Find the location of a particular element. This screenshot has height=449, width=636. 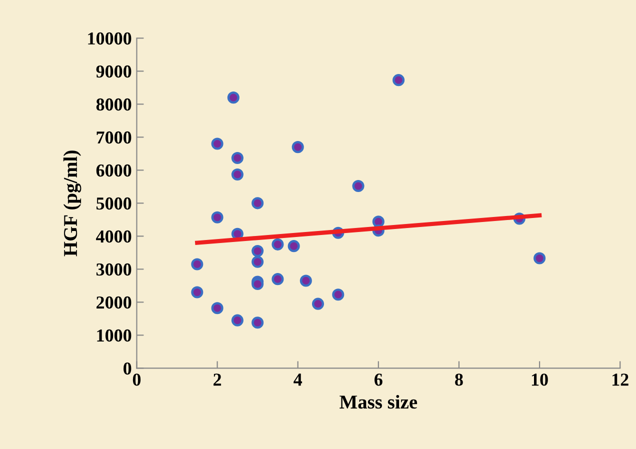

y-tick-label: 2000 is located at coordinates (114, 302).